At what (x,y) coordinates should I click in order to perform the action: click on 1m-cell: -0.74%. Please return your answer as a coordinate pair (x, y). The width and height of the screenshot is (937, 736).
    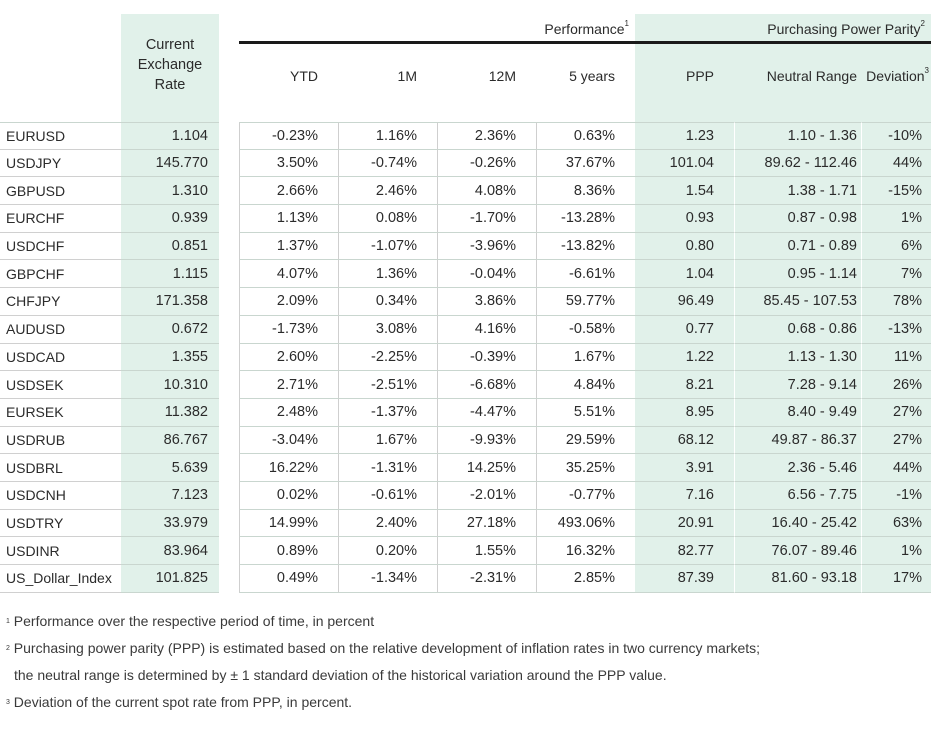
    Looking at the image, I should click on (387, 163).